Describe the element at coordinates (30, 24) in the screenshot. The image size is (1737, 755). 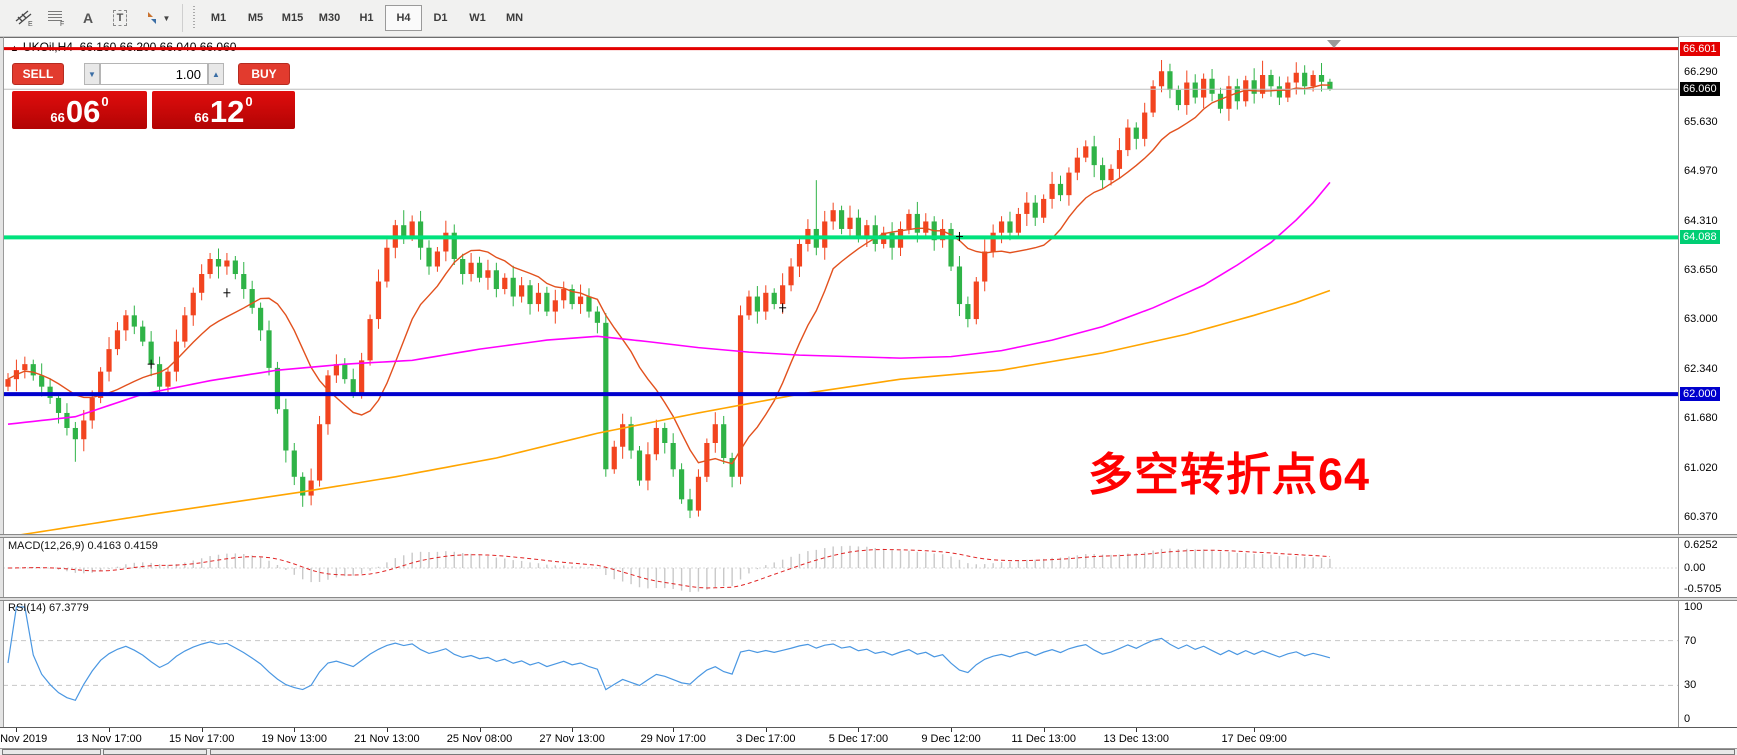
I see `svg-text: E` at that location.